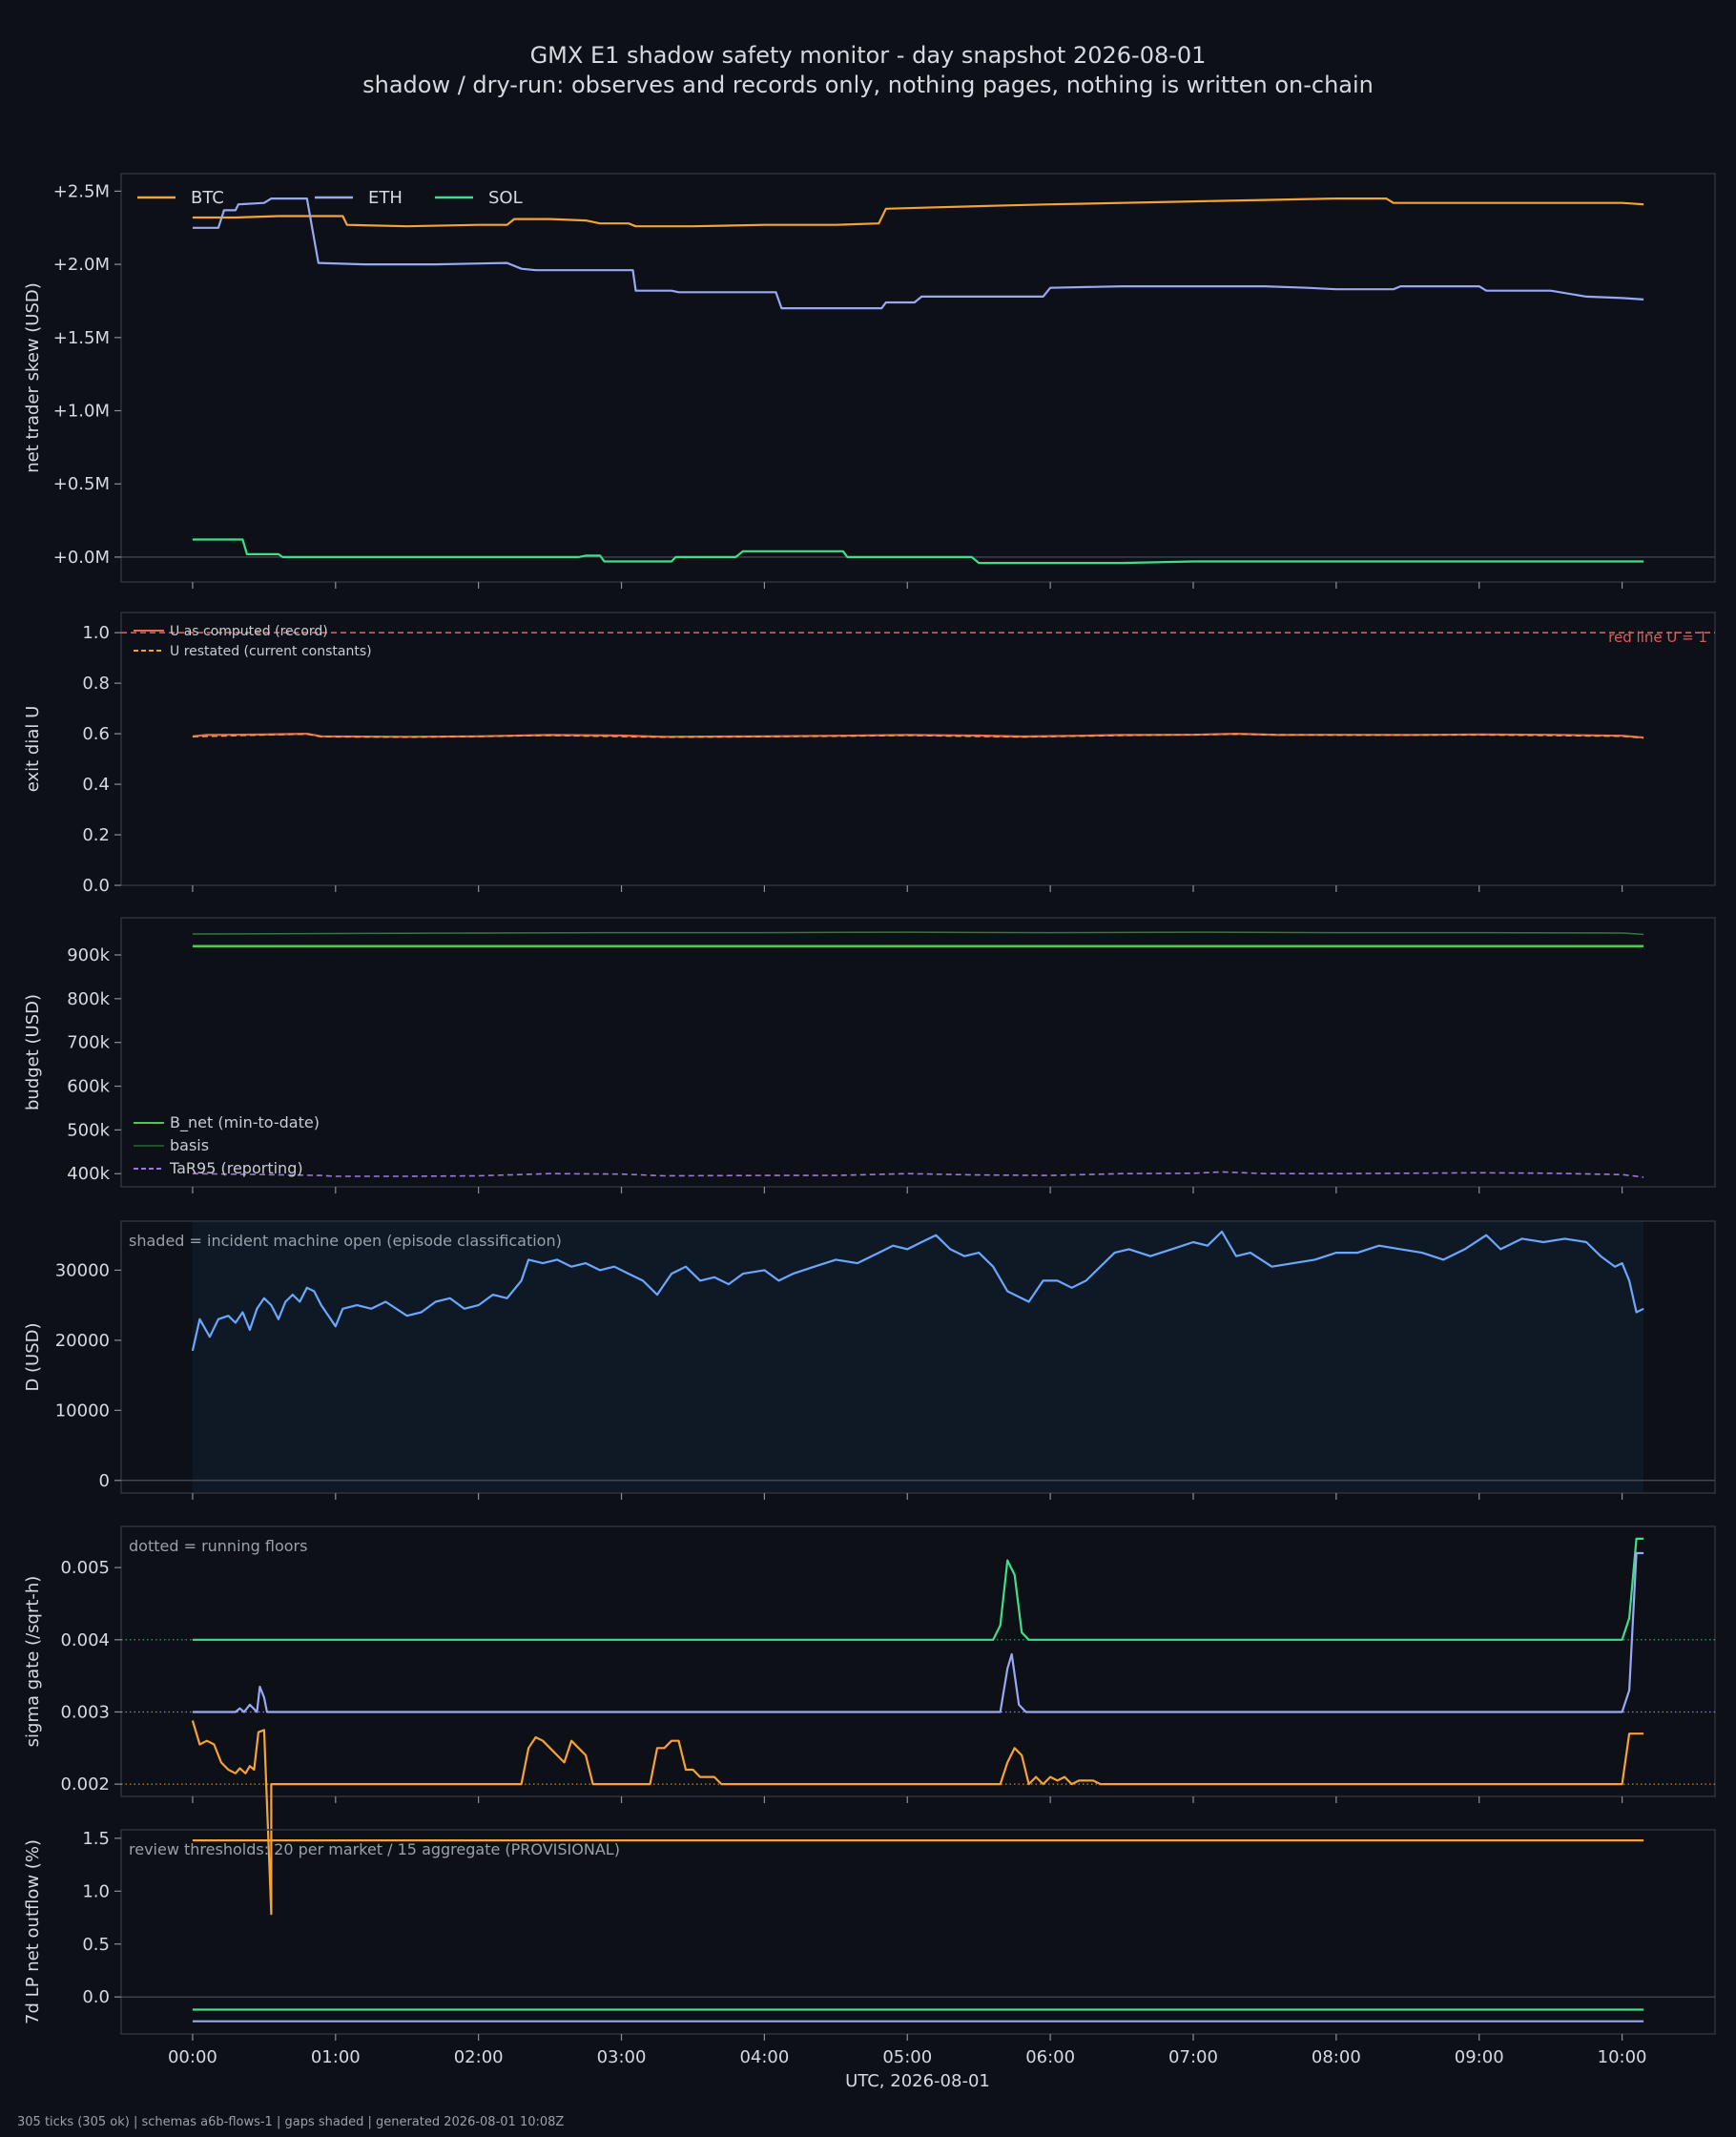  Describe the element at coordinates (207, 198) in the screenshot. I see `legend-label-btc: BTC` at that location.